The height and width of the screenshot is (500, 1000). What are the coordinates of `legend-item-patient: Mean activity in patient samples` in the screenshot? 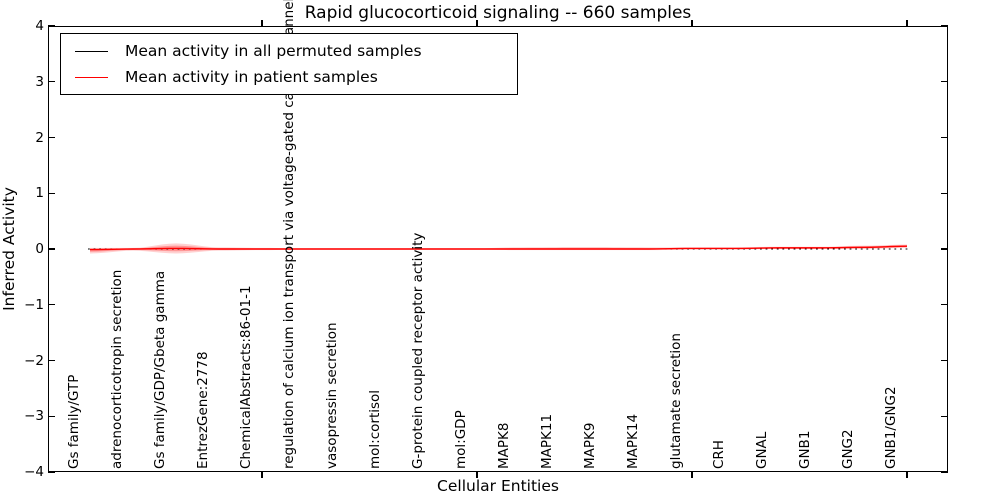 It's located at (289, 77).